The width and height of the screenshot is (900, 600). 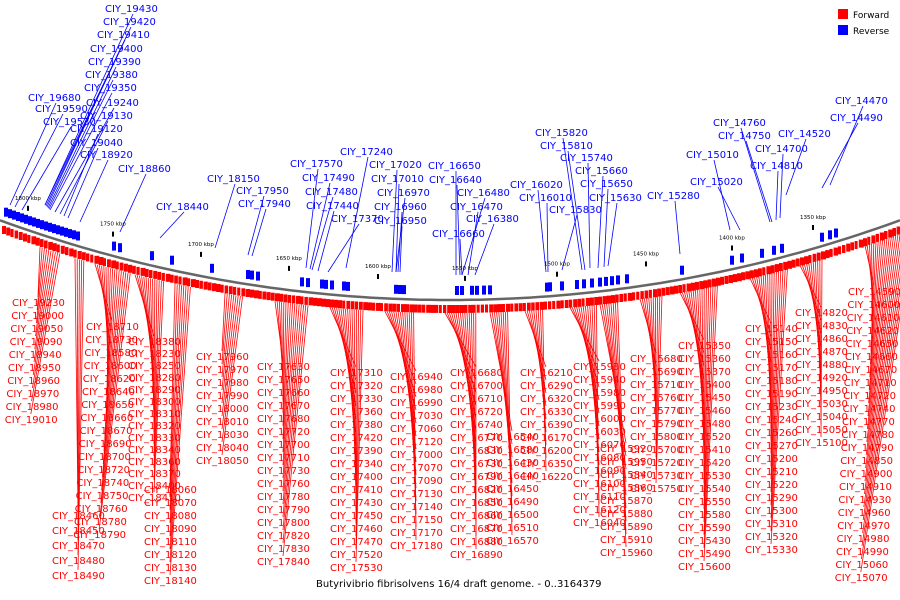 What do you see at coordinates (283, 471) in the screenshot?
I see `forward-gene-label: CIY_17730` at bounding box center [283, 471].